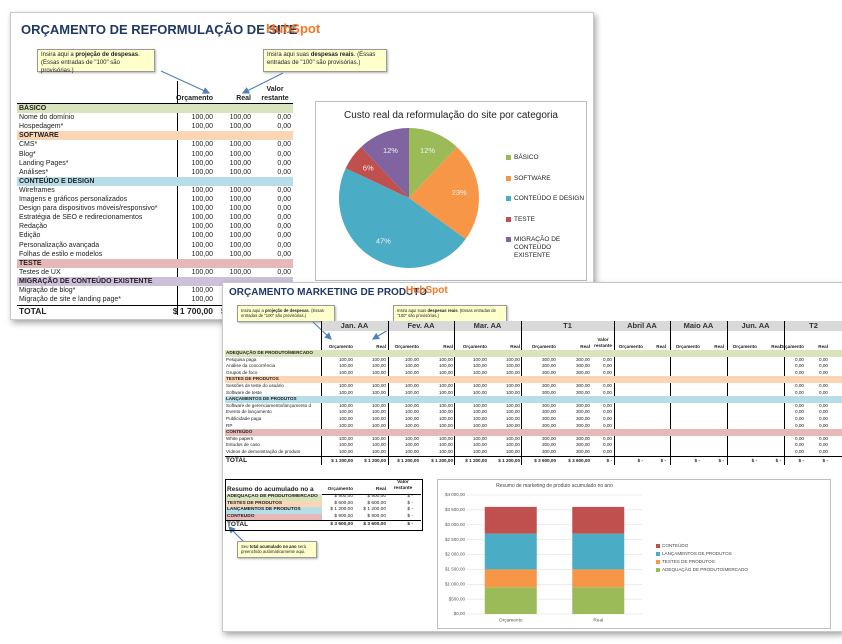 The image size is (842, 644). Describe the element at coordinates (159, 29) in the screenshot. I see `sheet-title: ORÇAMENTO DE REFORMULAÇÃO DE SITE` at that location.